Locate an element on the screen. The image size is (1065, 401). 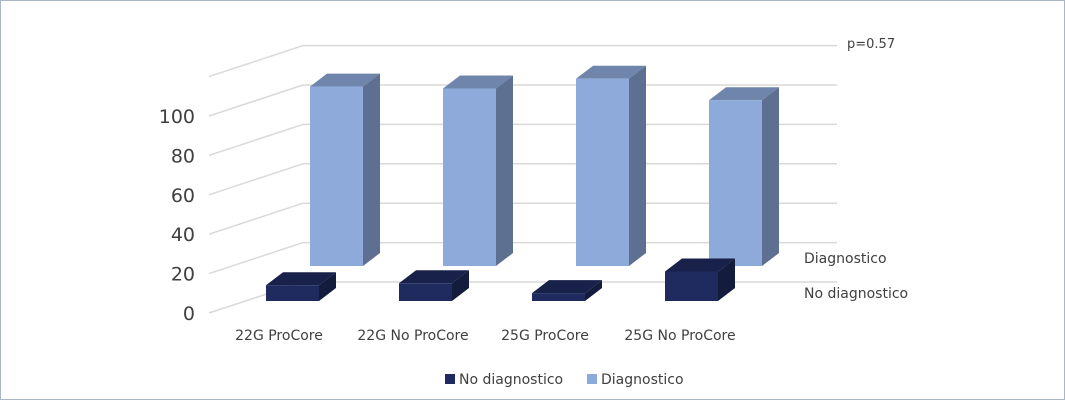
y-tick-label: 0 is located at coordinates (189, 314).